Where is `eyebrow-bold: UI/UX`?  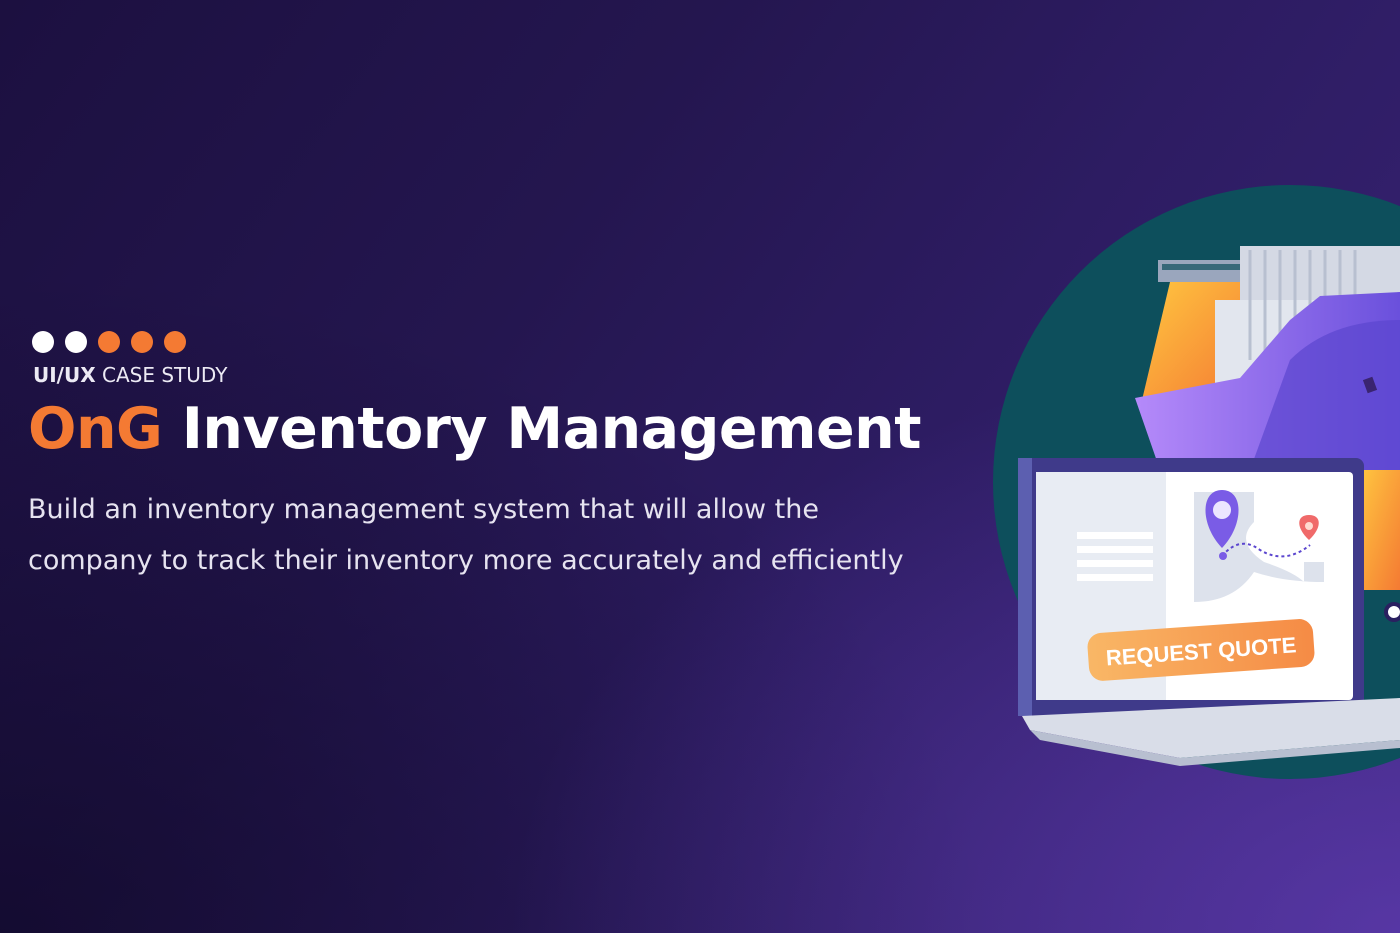 eyebrow-bold: UI/UX is located at coordinates (64, 375).